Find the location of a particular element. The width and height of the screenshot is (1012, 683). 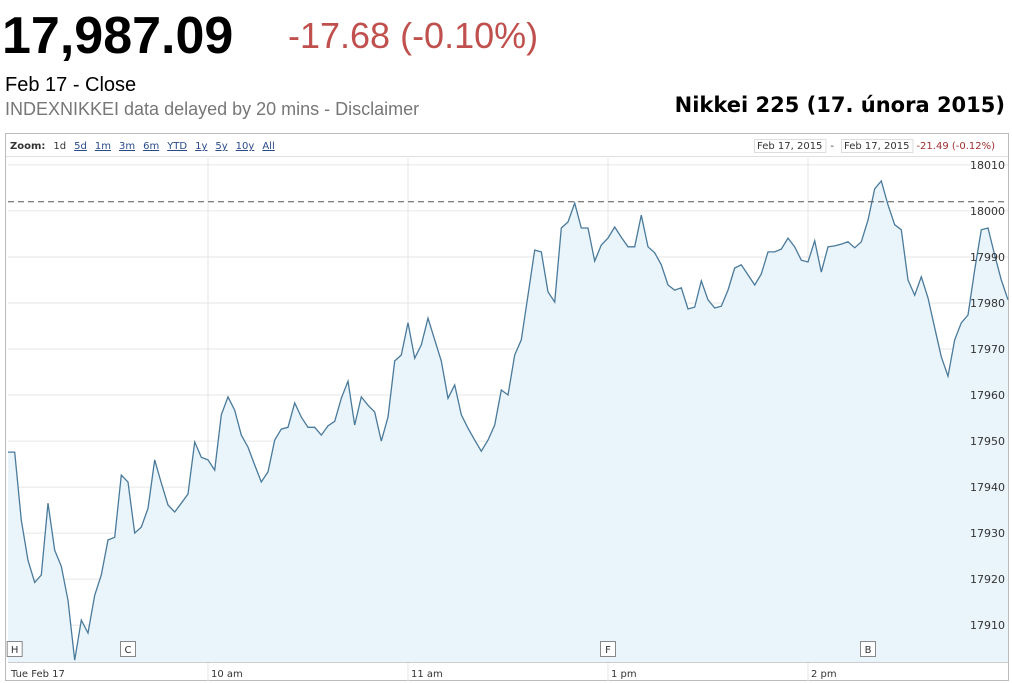

y-tick-label: 17970 is located at coordinates (987, 349).